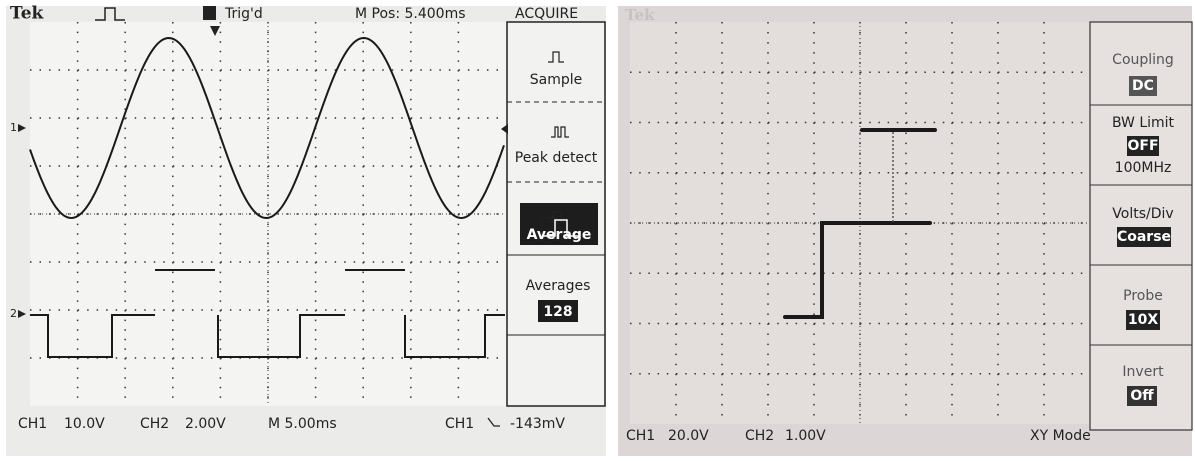  What do you see at coordinates (688, 436) in the screenshot?
I see `status-text: 20.0V` at bounding box center [688, 436].